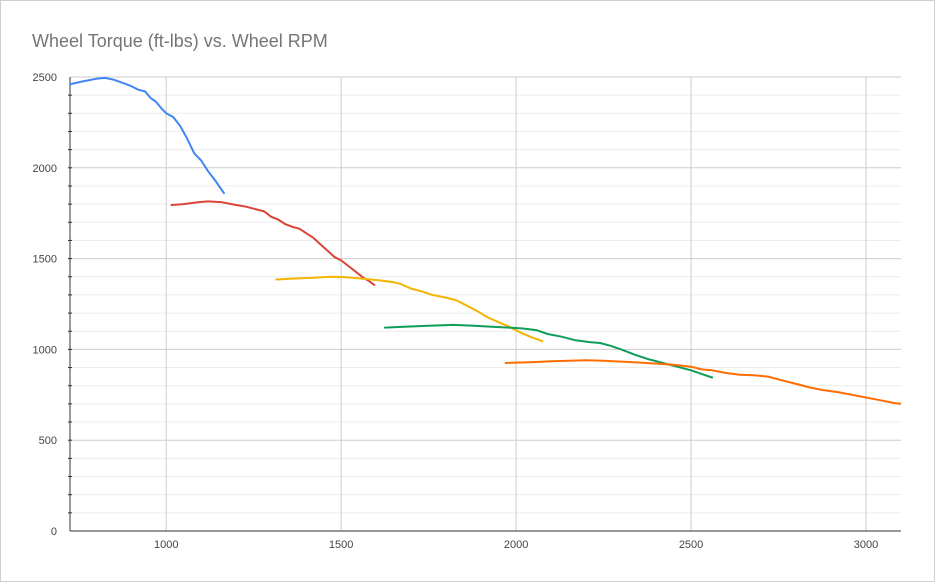 Image resolution: width=935 pixels, height=582 pixels. Describe the element at coordinates (180, 41) in the screenshot. I see `chart-title: Wheel Torque (ft-lbs) vs. Wheel RPM` at that location.